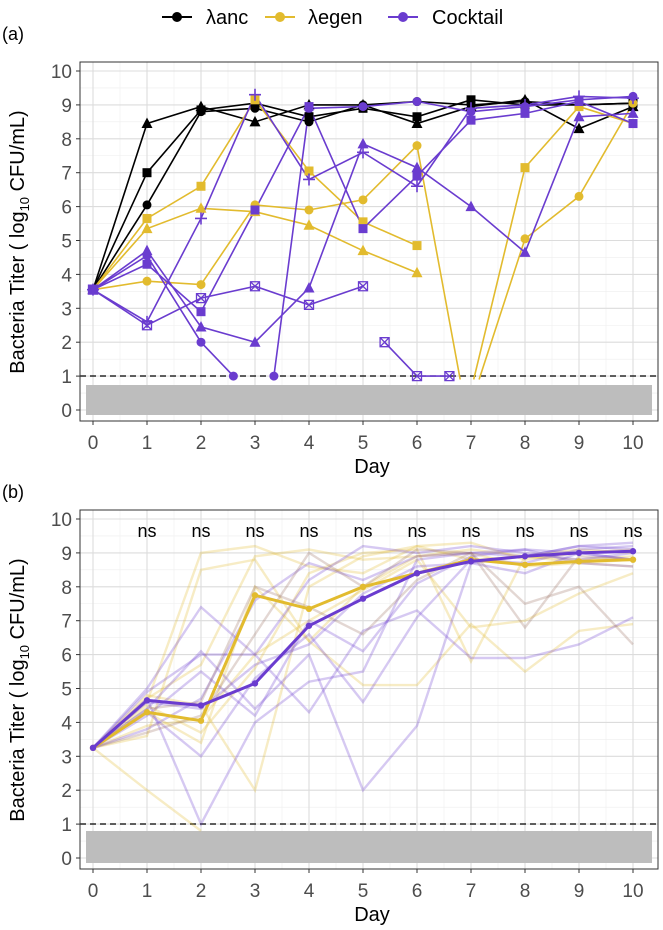  I want to click on panel-a-y-title-main: Bacteria Titer ( log, so click(18, 292).